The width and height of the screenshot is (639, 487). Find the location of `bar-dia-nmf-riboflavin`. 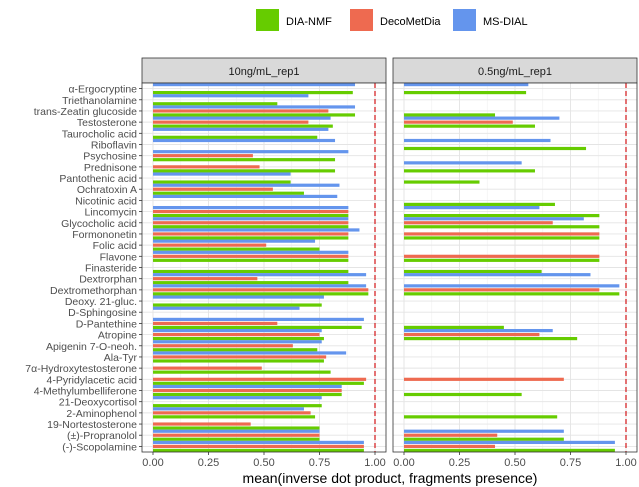

bar-dia-nmf-riboflavin is located at coordinates (495, 148).